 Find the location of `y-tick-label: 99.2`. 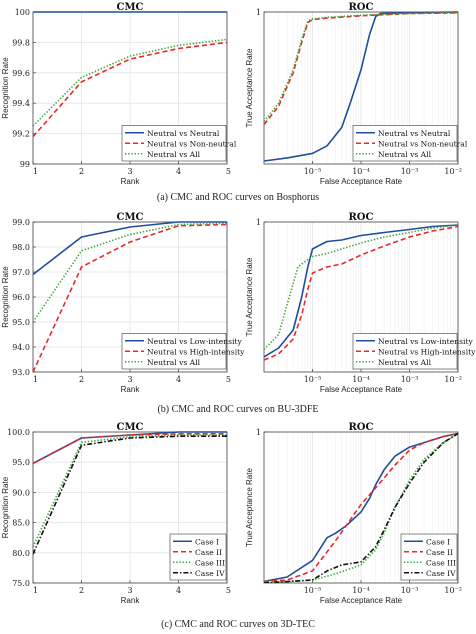

y-tick-label: 99.2 is located at coordinates (21, 134).